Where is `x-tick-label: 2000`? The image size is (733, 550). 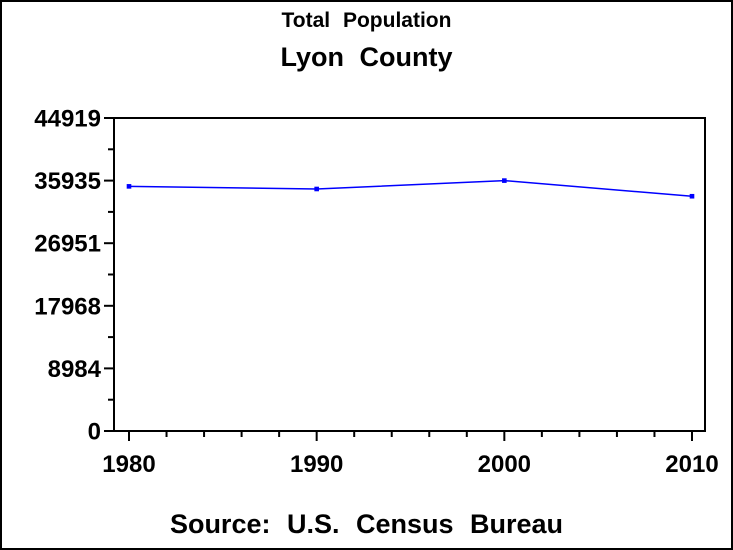 x-tick-label: 2000 is located at coordinates (504, 464).